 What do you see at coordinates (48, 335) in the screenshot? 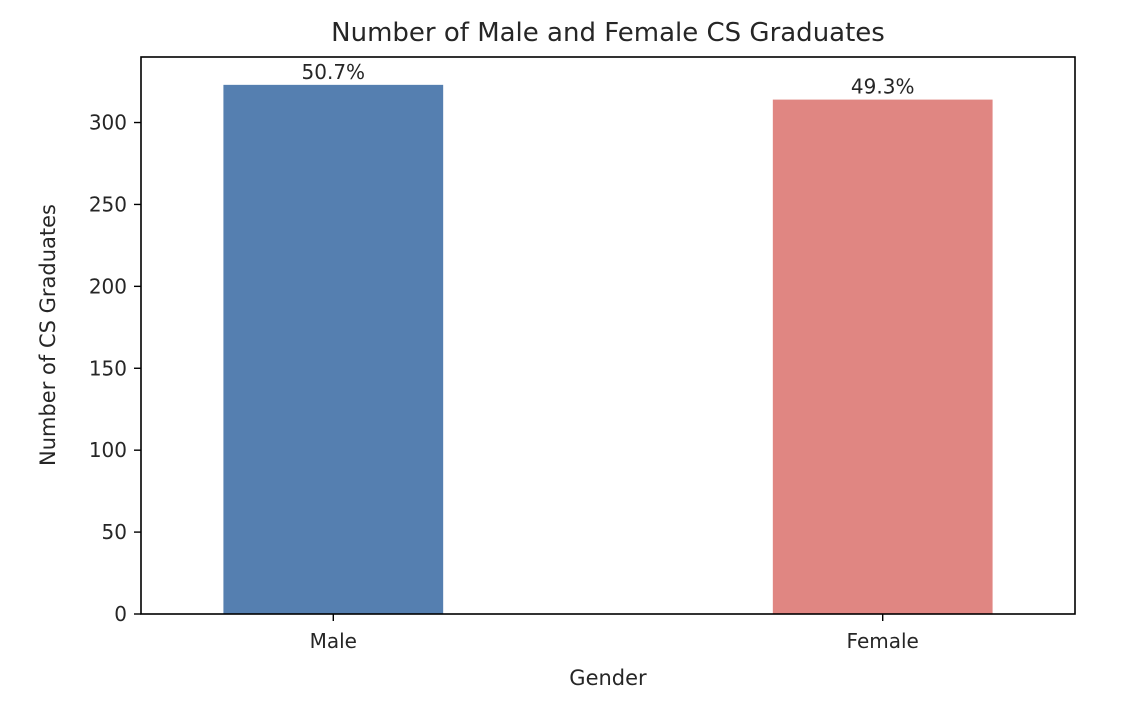
I see `y-axis-label: Number of CS Graduates` at bounding box center [48, 335].